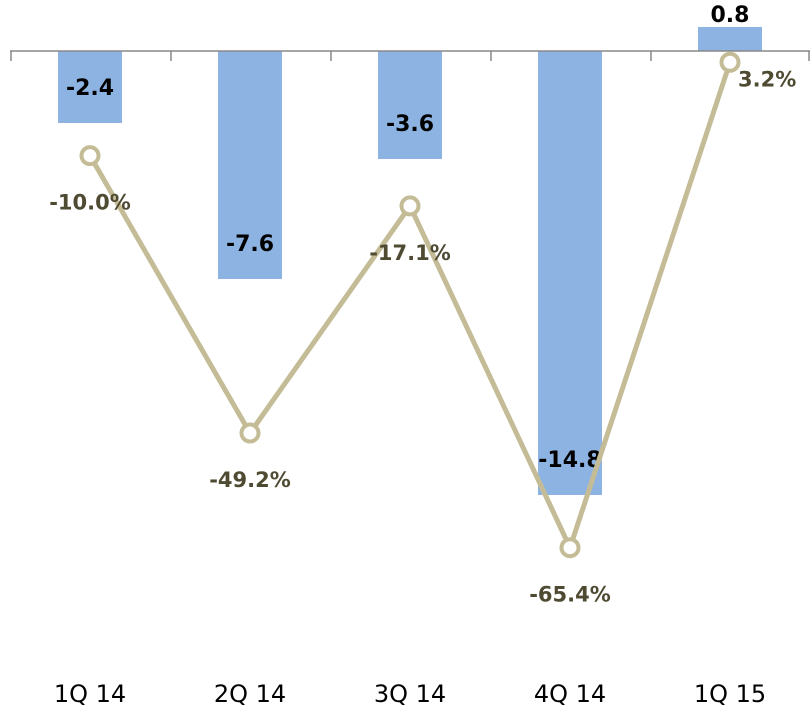 This screenshot has width=810, height=713. Describe the element at coordinates (730, 694) in the screenshot. I see `x-tick-label: 1Q 15` at that location.